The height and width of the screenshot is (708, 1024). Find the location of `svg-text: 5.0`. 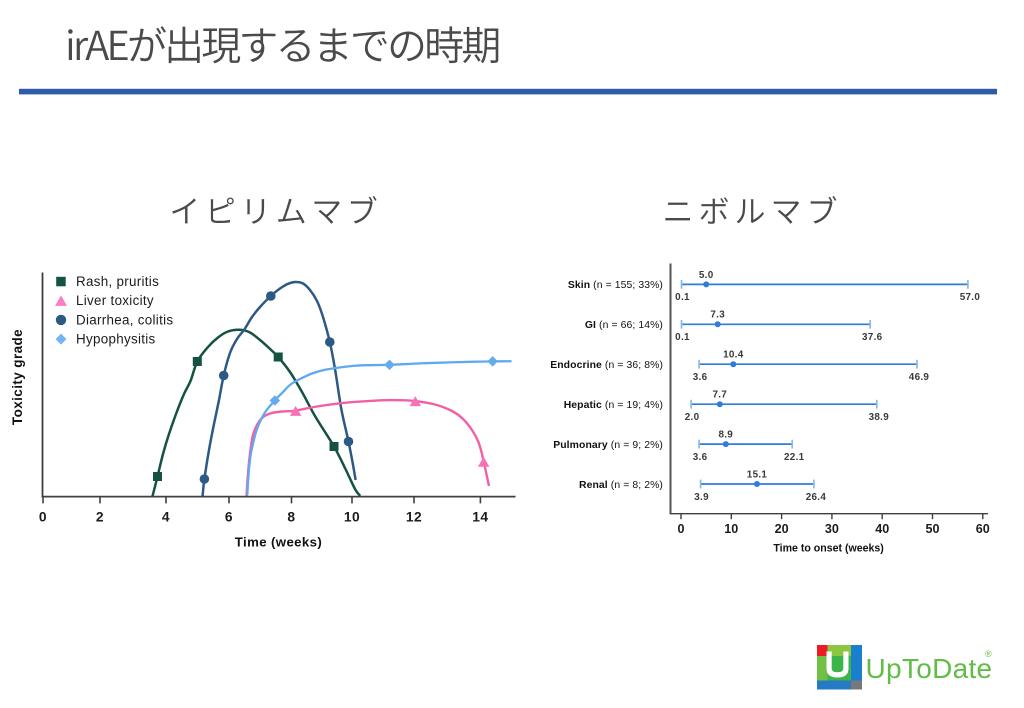

svg-text: 5.0 is located at coordinates (706, 275).